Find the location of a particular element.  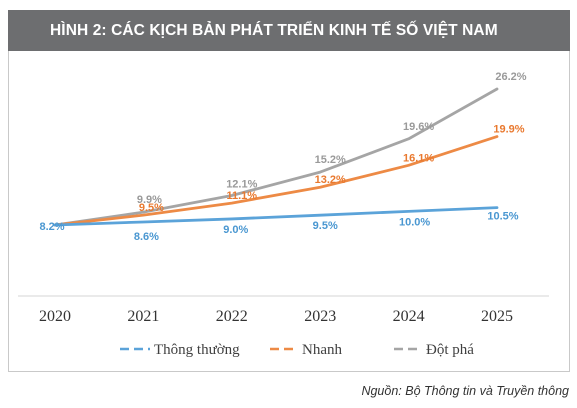

data-label: 10.0% is located at coordinates (414, 222).